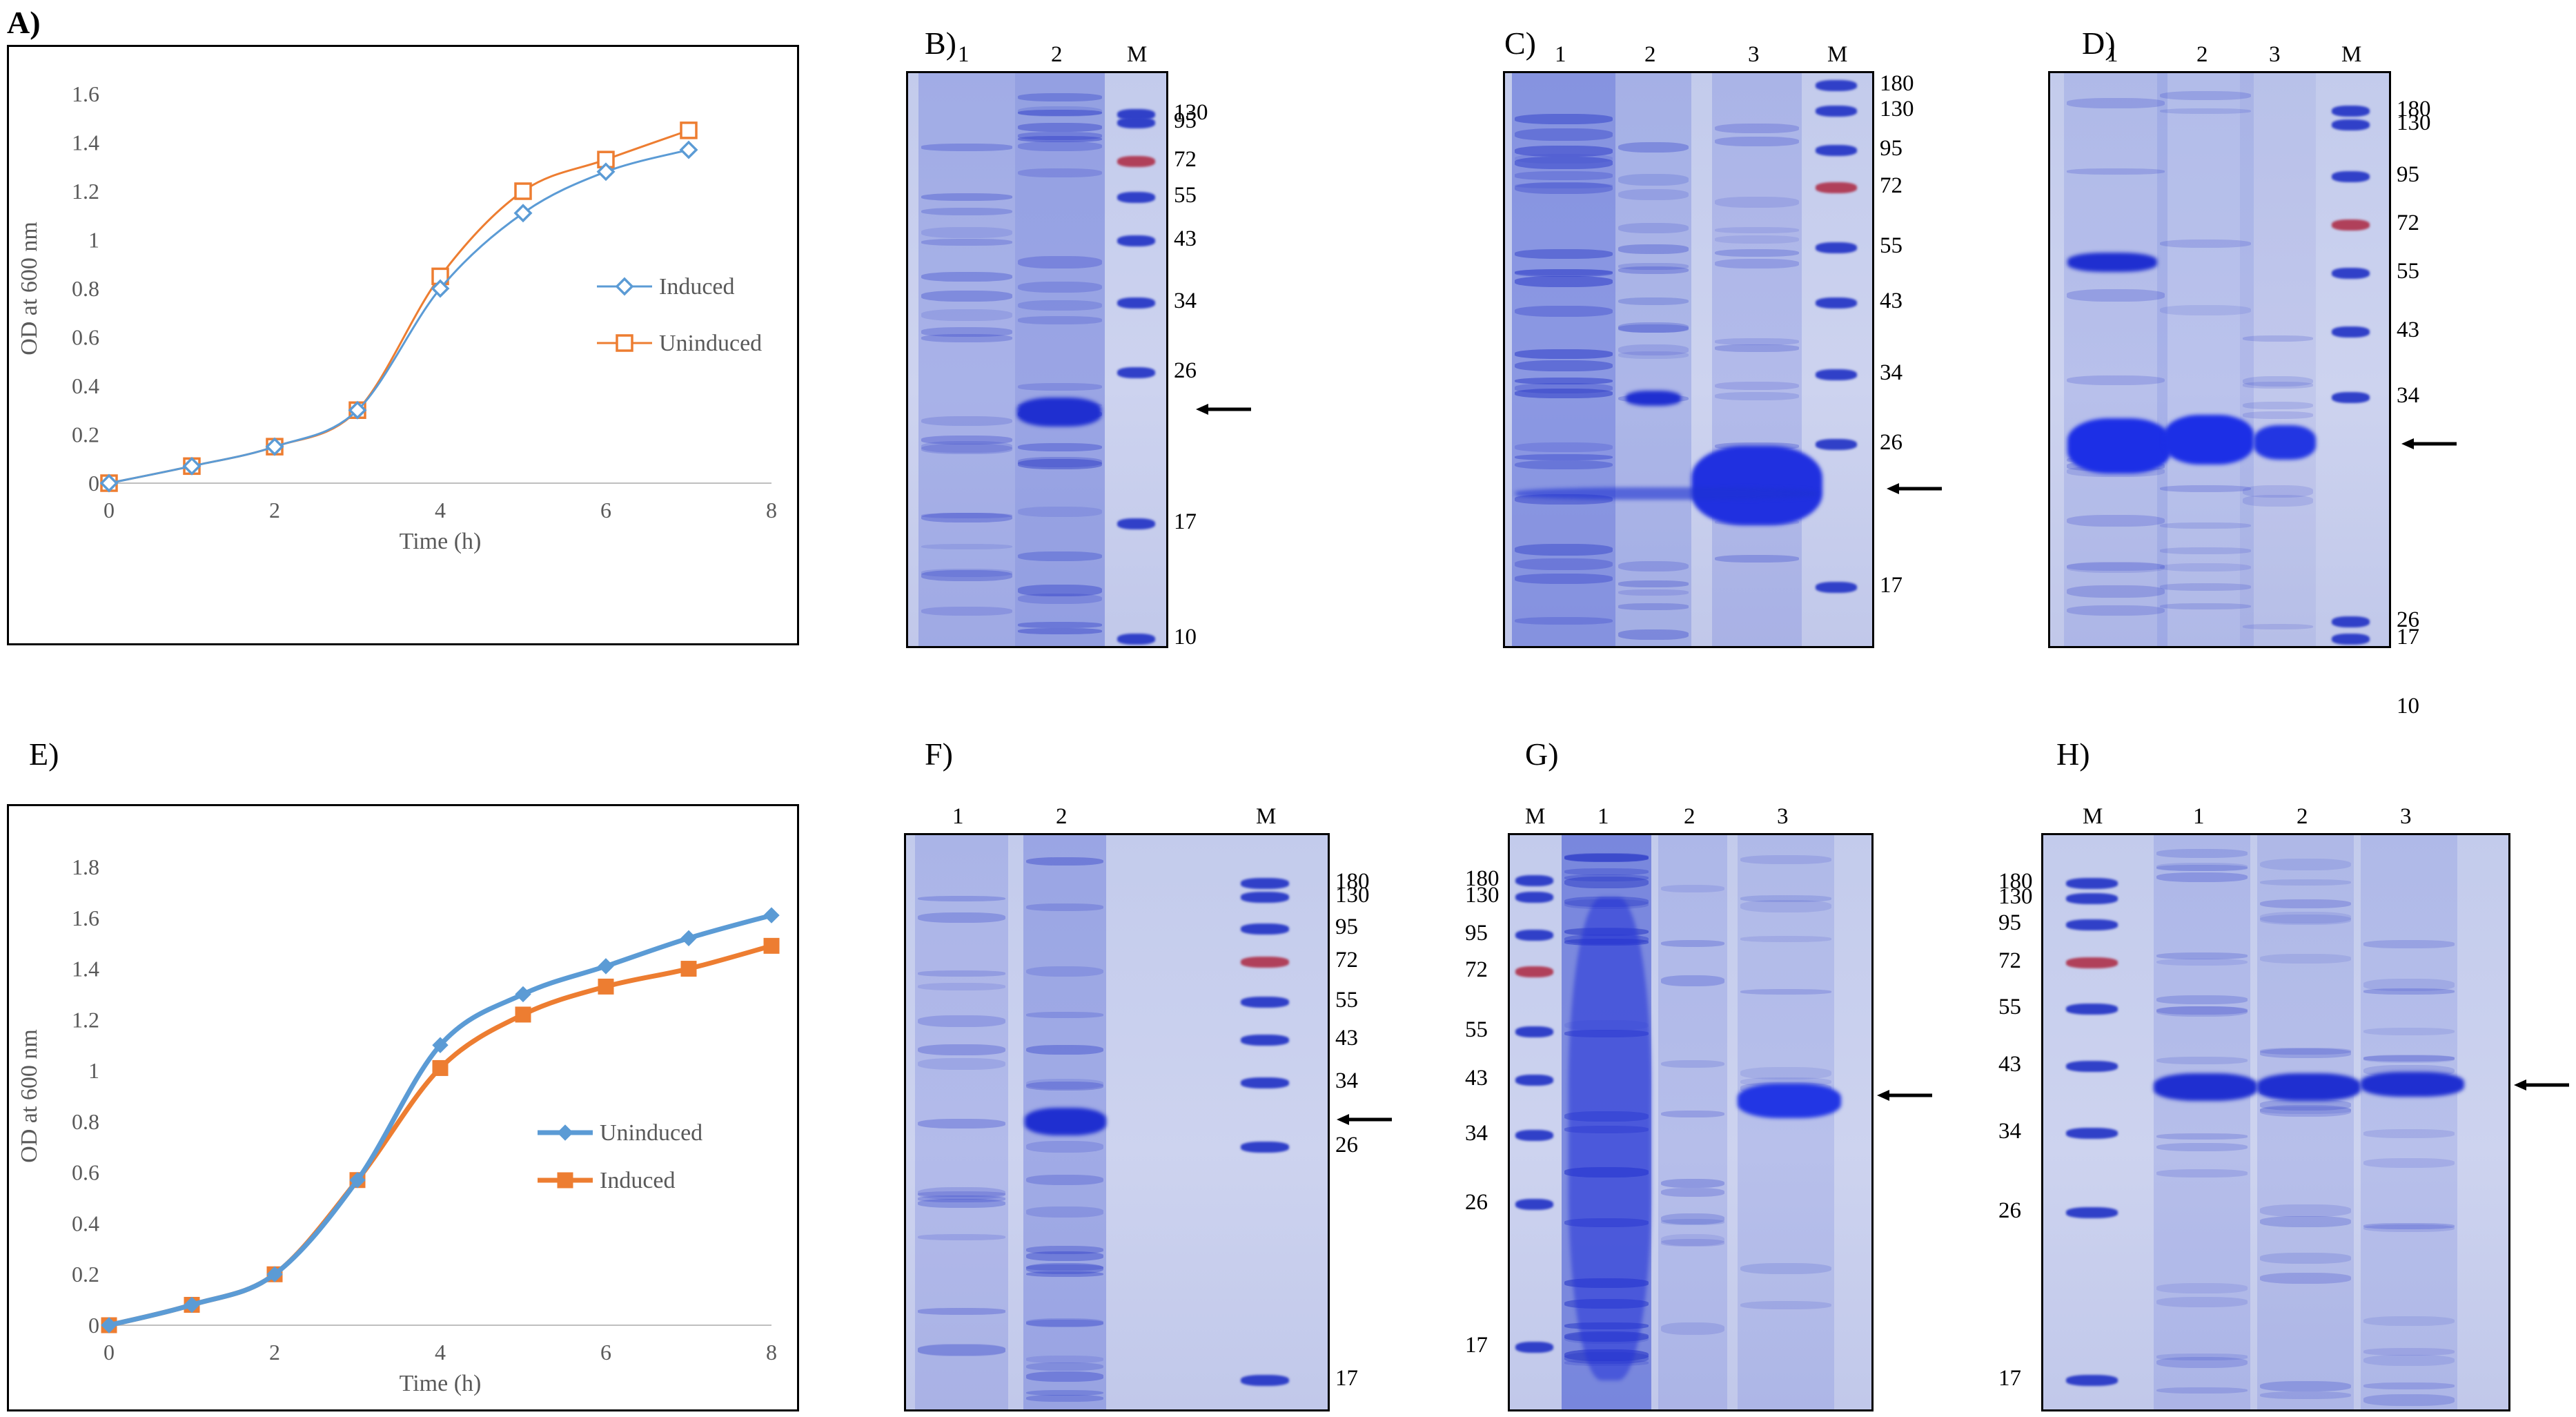 The image size is (2576, 1417). What do you see at coordinates (85, 1121) in the screenshot?
I see `y-tick-label: 0.8` at bounding box center [85, 1121].